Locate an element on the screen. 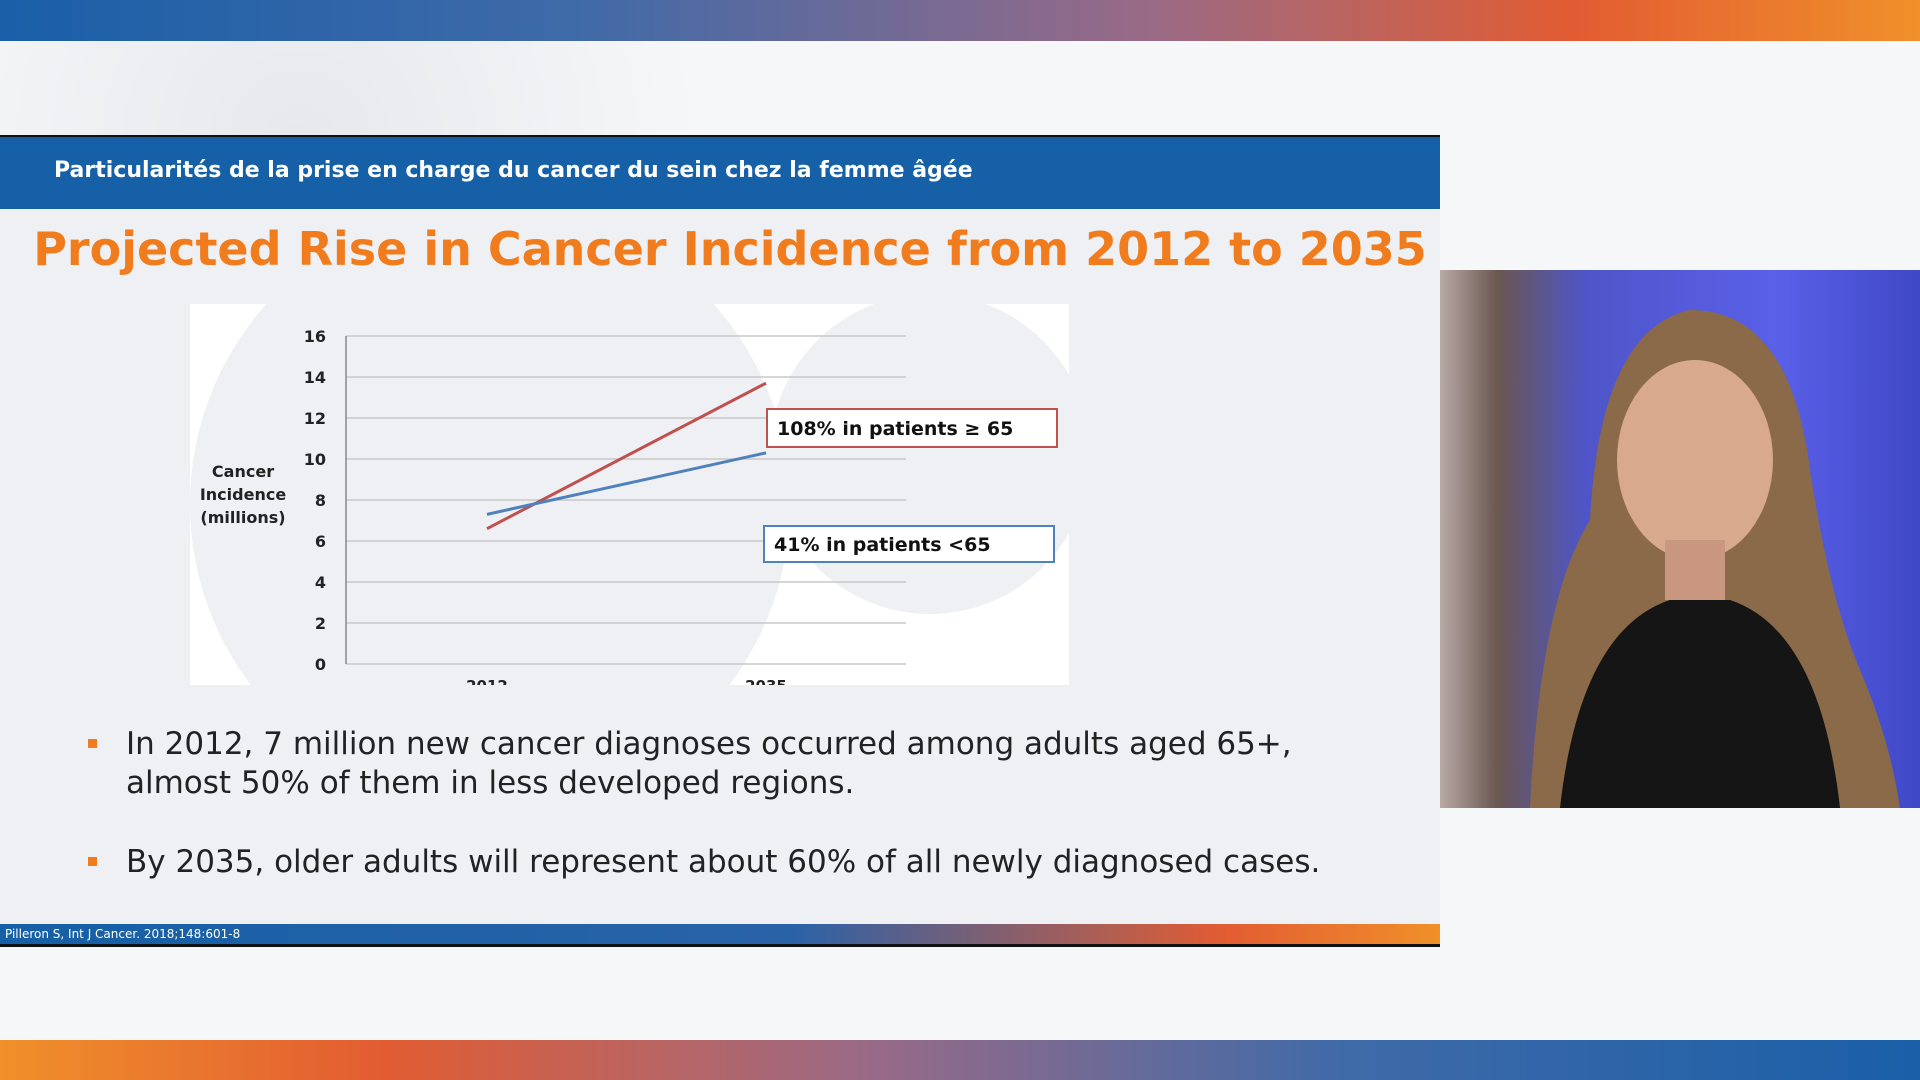 This screenshot has width=1920, height=1080. y-tick-label: 6 is located at coordinates (320, 541).